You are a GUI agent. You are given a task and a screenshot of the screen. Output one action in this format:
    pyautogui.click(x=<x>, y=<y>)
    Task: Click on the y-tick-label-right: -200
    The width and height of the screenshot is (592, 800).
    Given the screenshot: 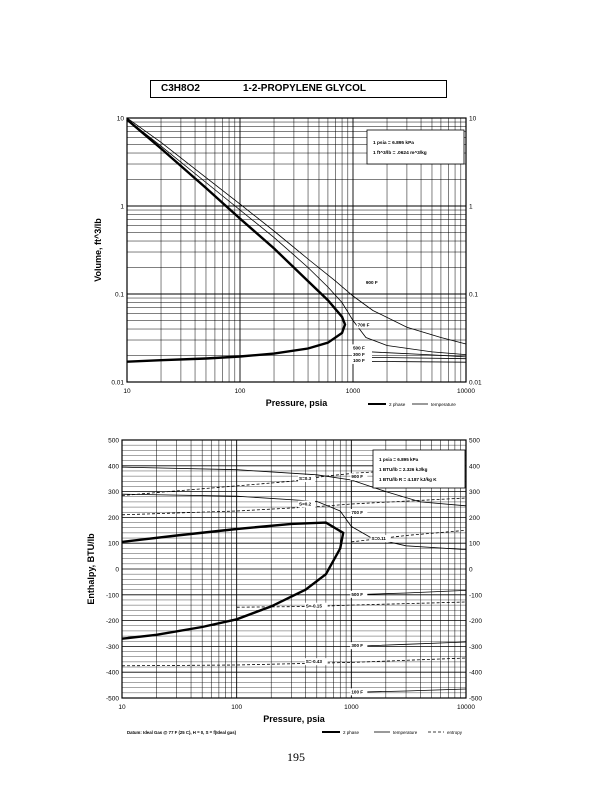 What is the action you would take?
    pyautogui.click(x=475, y=621)
    